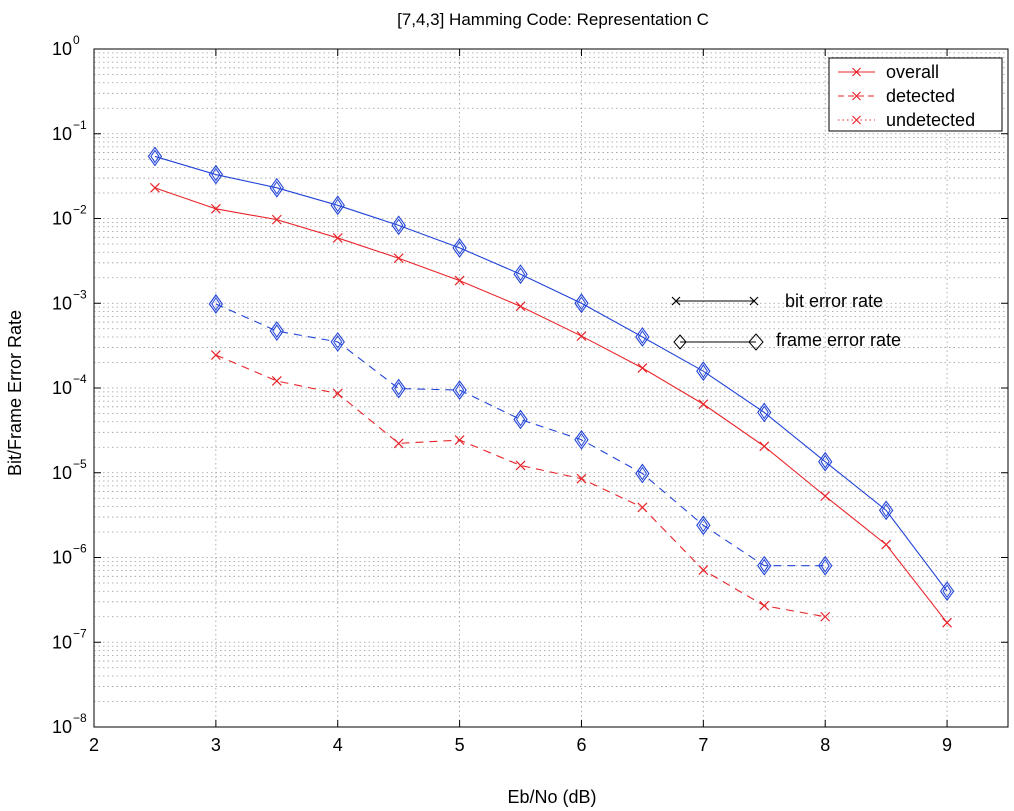  I want to click on legend-label-undetected: undetected, so click(930, 120).